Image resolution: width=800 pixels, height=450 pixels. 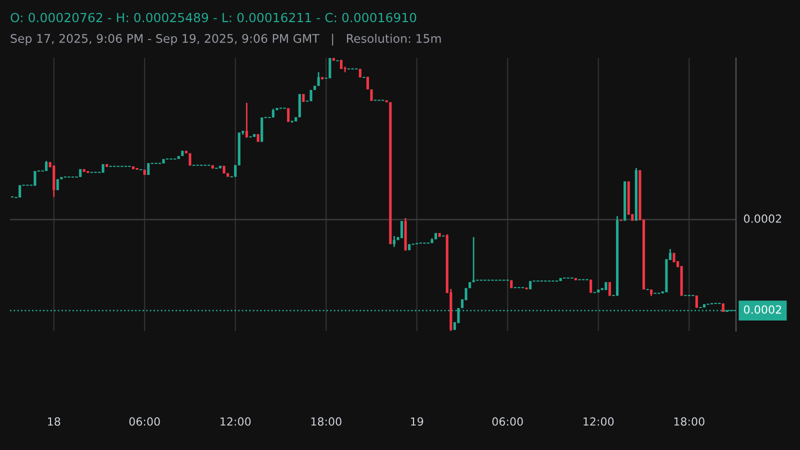 I want to click on x-tick-label: 19, so click(x=417, y=421).